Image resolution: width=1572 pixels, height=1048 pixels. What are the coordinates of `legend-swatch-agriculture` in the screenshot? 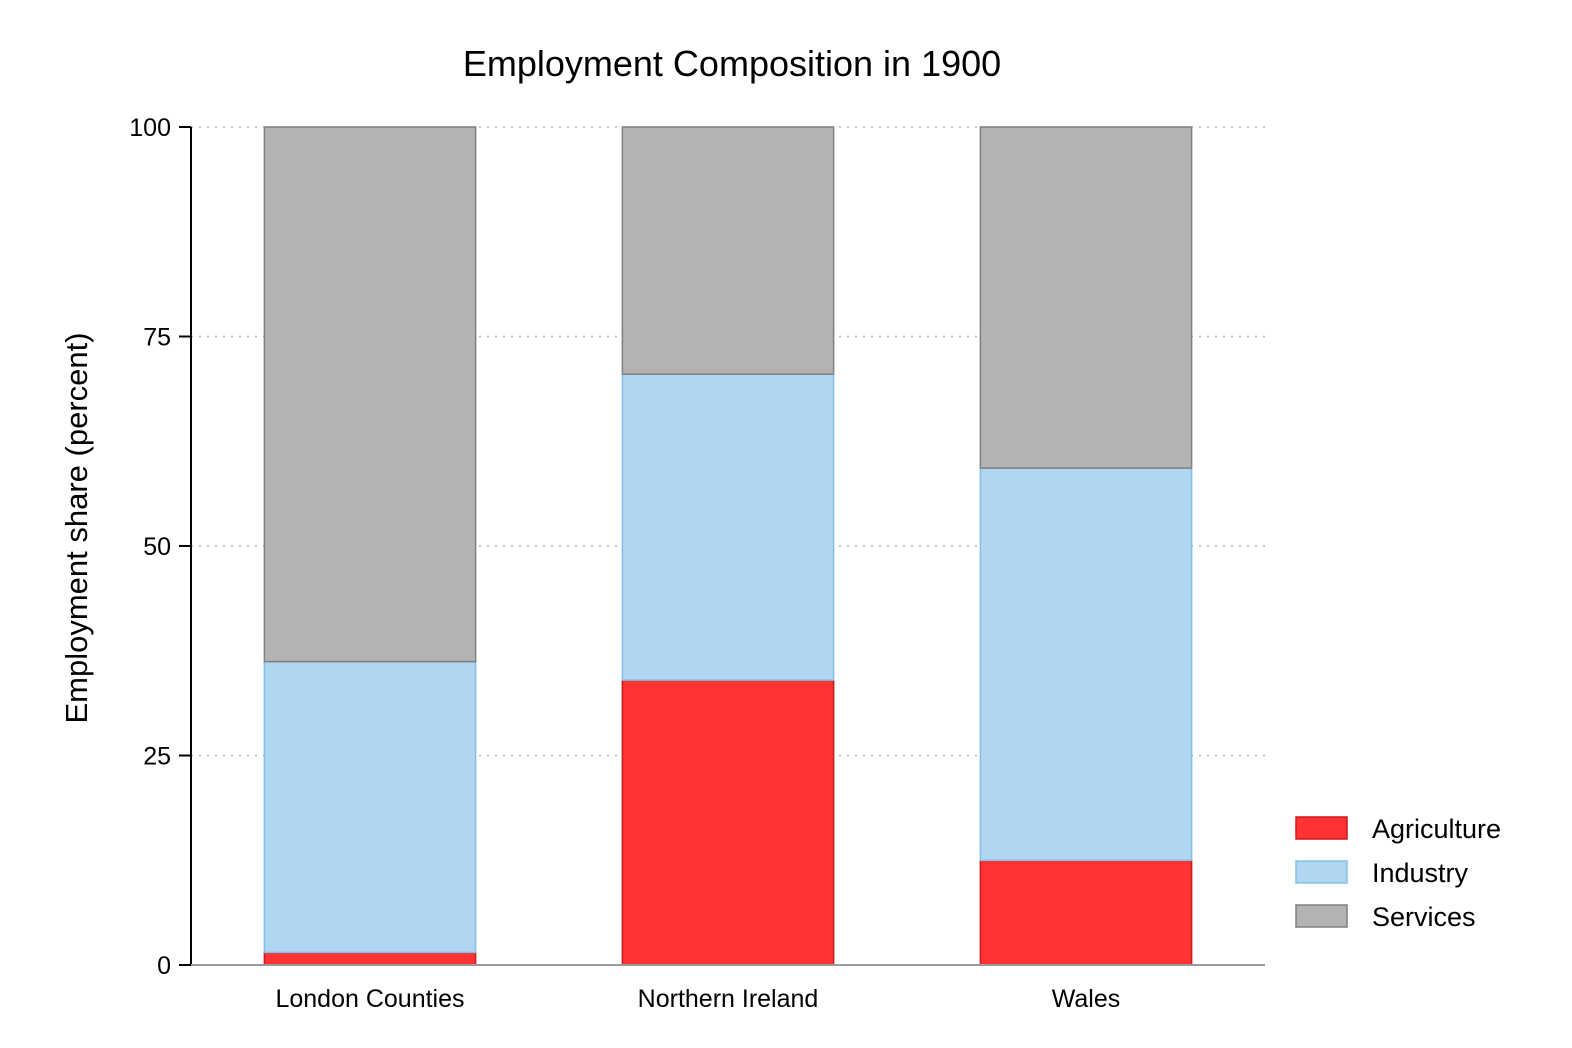 It's located at (1321, 828).